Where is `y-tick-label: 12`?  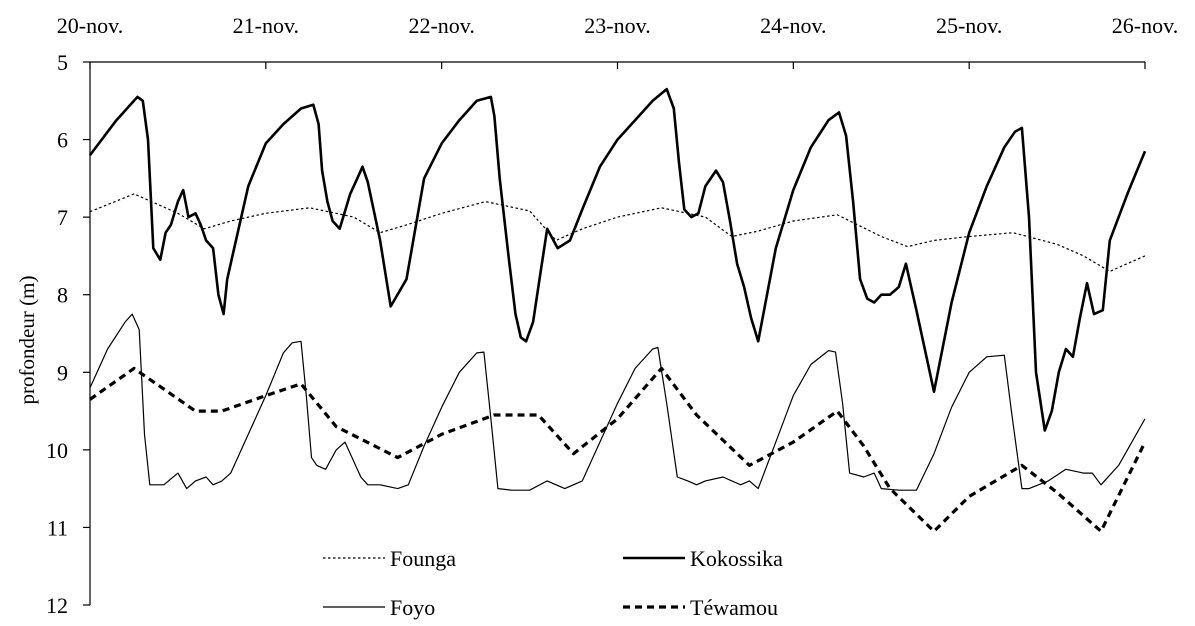 y-tick-label: 12 is located at coordinates (57, 605).